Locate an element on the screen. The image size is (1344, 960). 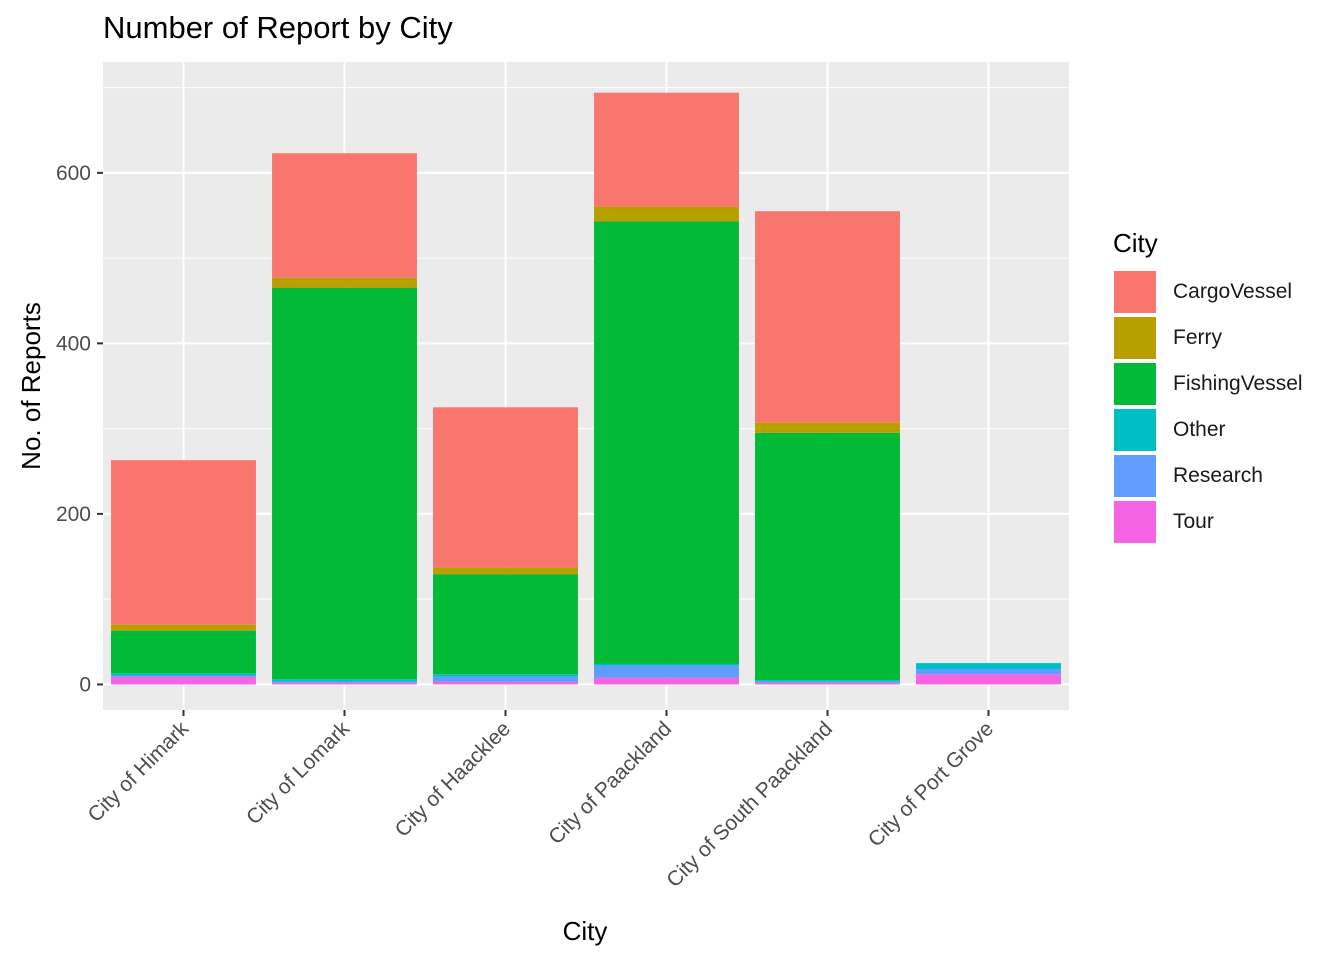
legend-item: Other is located at coordinates (1223, 431).